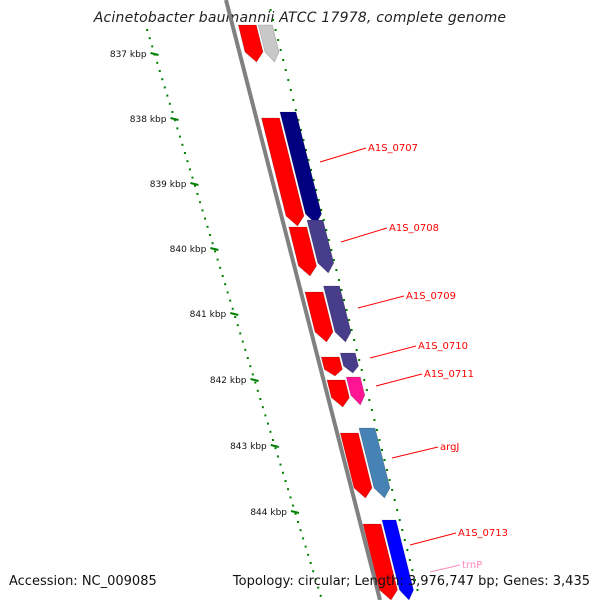 The width and height of the screenshot is (600, 600). What do you see at coordinates (188, 250) in the screenshot?
I see `scale-tick-label: 840 kbp` at bounding box center [188, 250].